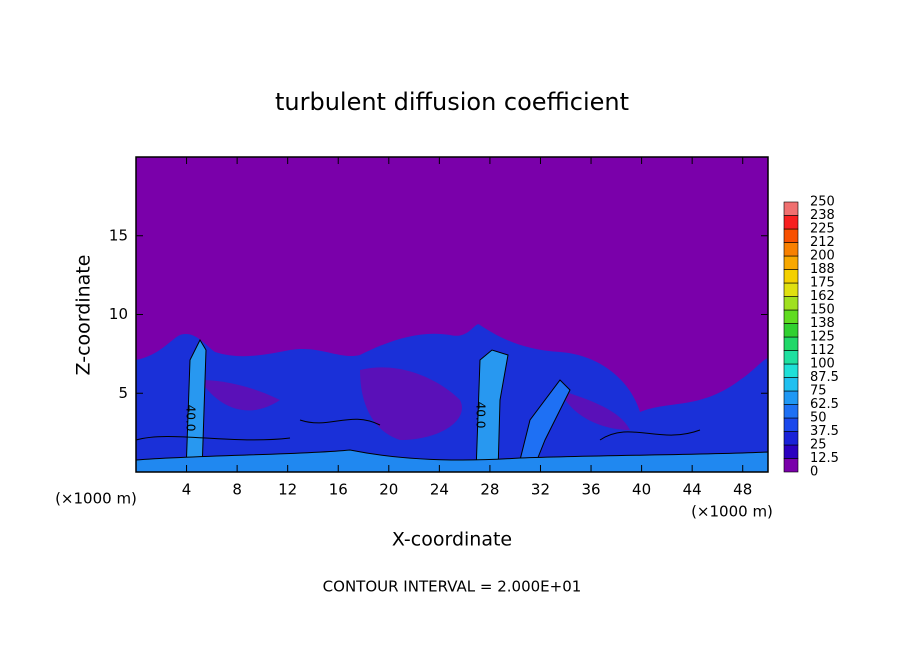 The width and height of the screenshot is (904, 658). I want to click on colorbar-label: 138, so click(822, 323).